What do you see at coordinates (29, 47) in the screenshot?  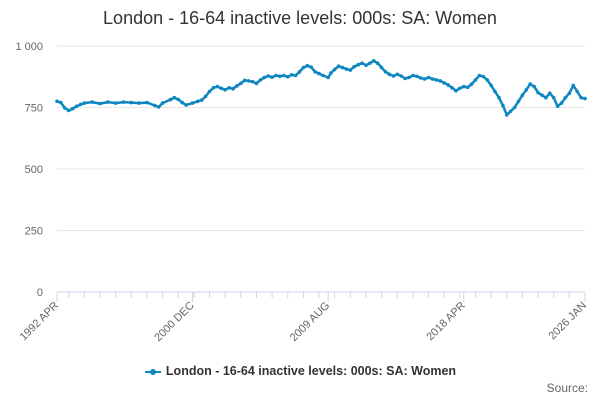 I see `y-tick-label: 1 000` at bounding box center [29, 47].